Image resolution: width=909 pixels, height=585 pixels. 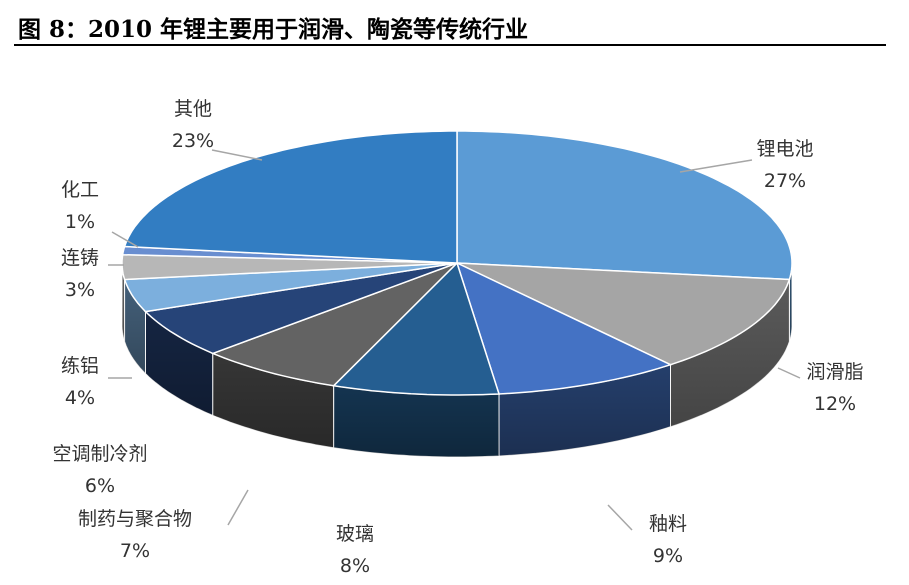 What do you see at coordinates (80, 258) in the screenshot?
I see `slice-name-7: 连铸` at bounding box center [80, 258].